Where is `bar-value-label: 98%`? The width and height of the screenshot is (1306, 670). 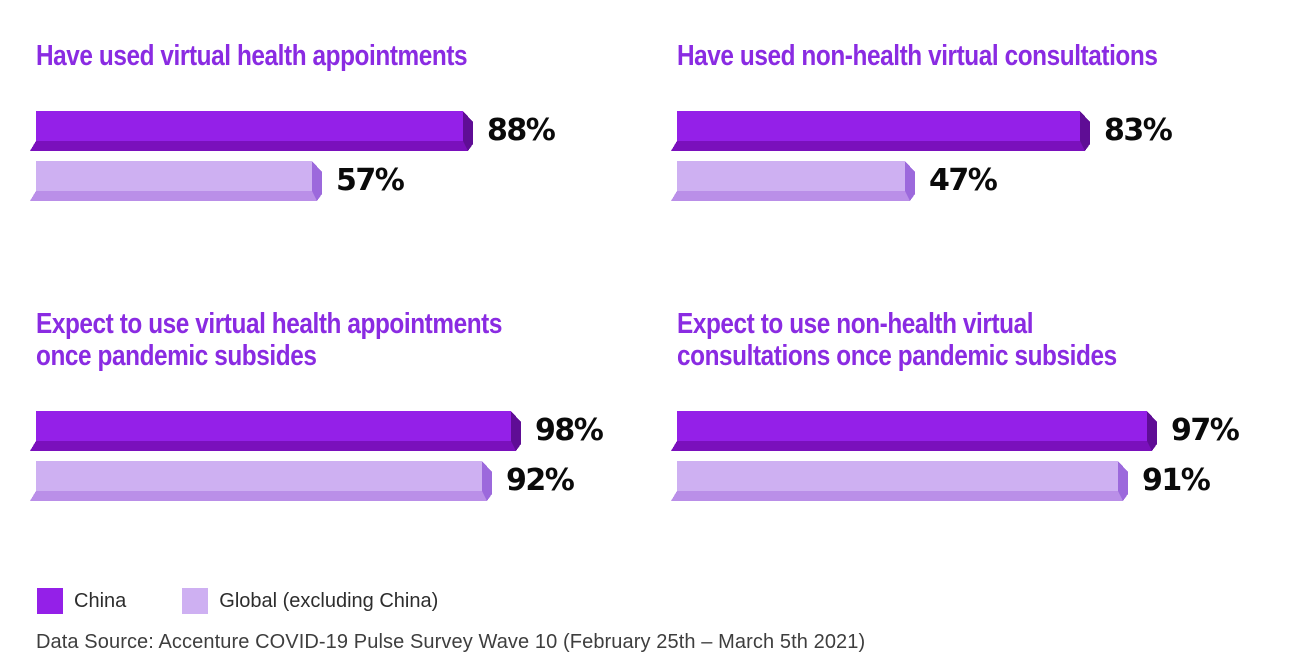
bar-value-label: 98% is located at coordinates (569, 430).